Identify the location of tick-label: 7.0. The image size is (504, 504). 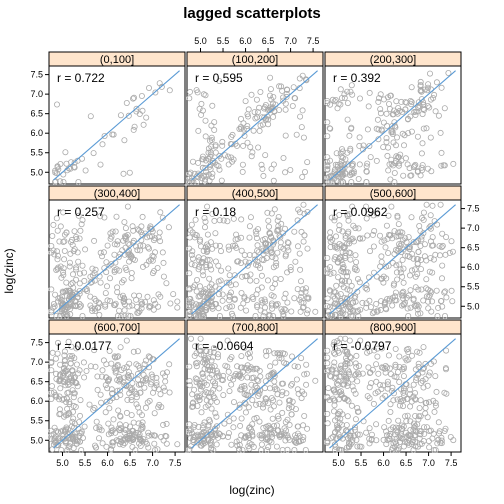
(36, 94).